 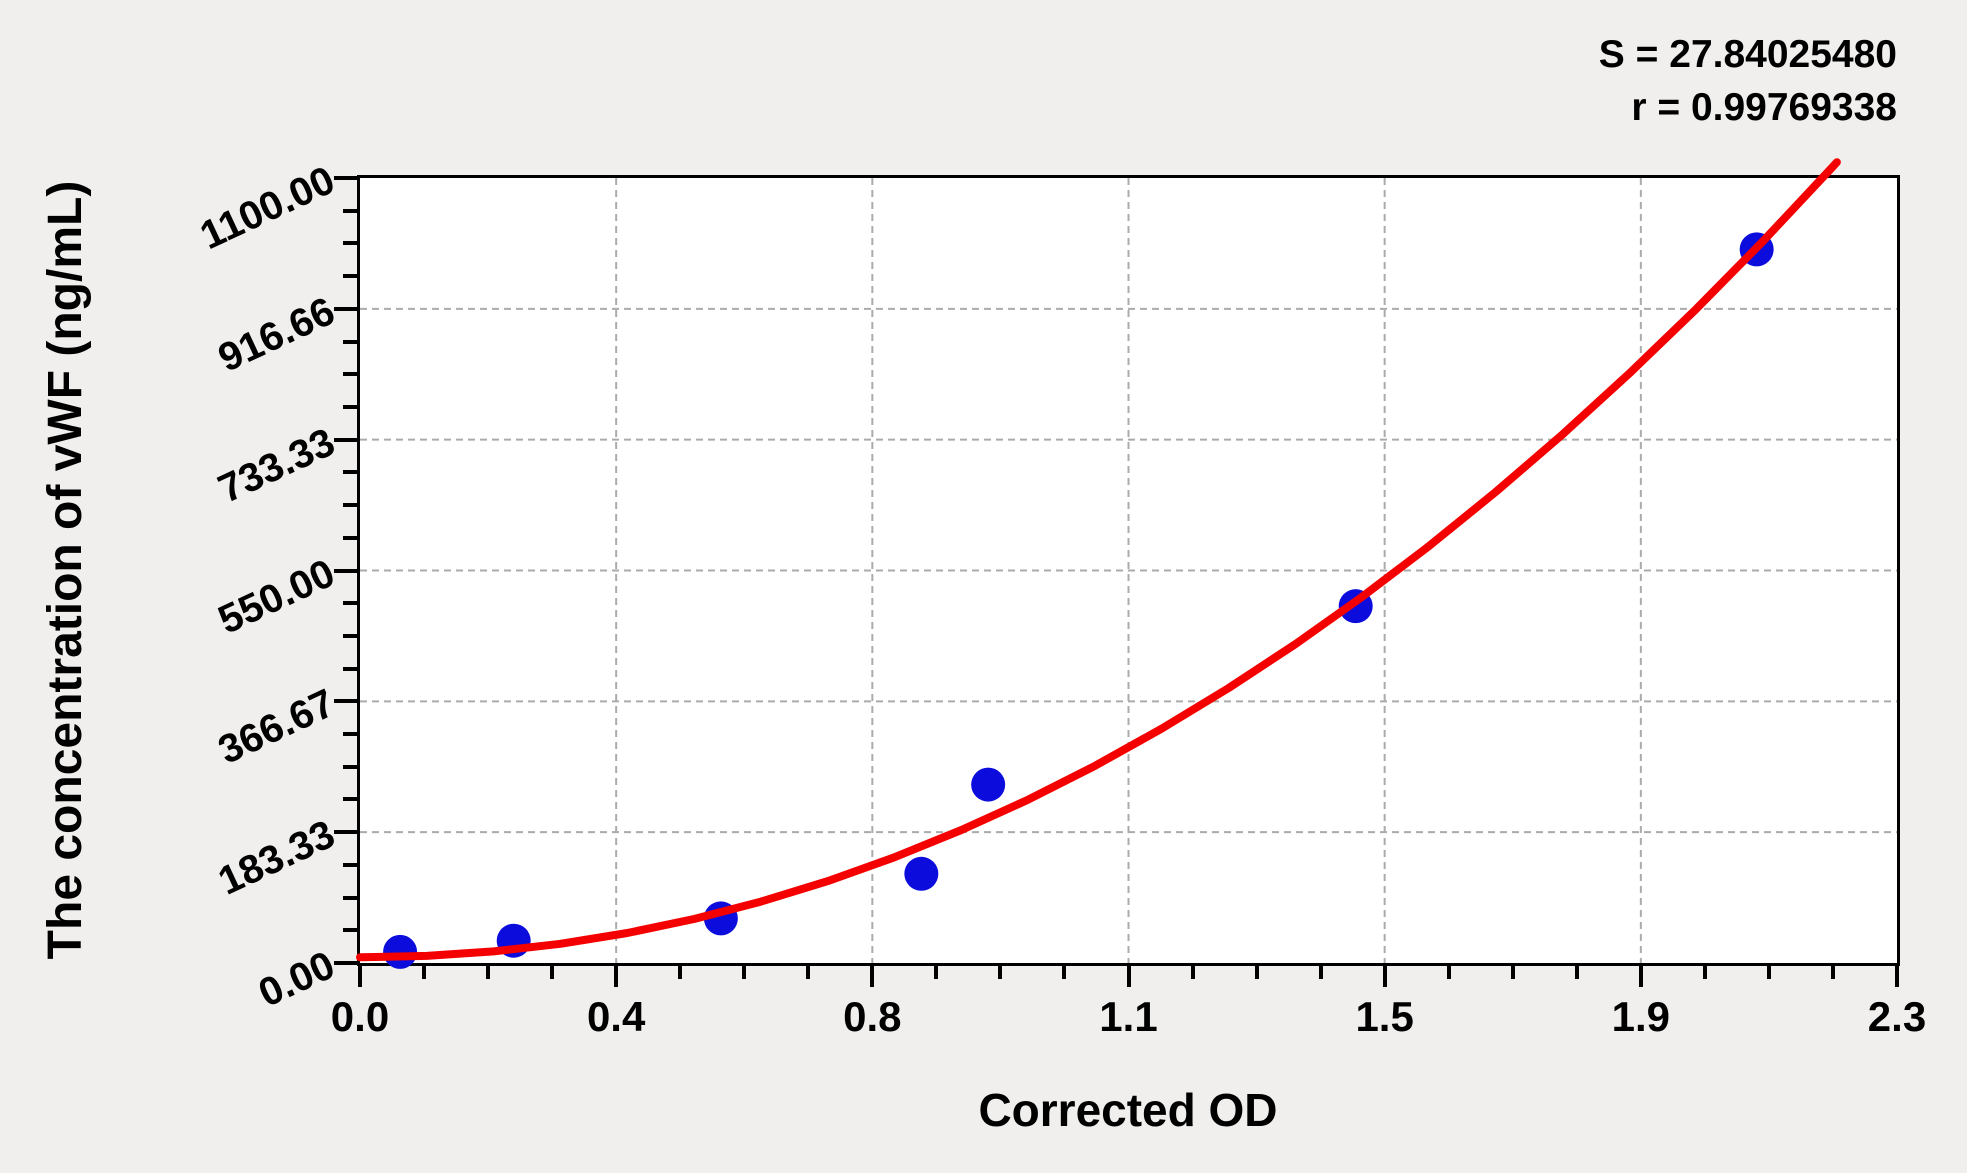 What do you see at coordinates (1641, 1016) in the screenshot?
I see `x-tick-label: 1.9` at bounding box center [1641, 1016].